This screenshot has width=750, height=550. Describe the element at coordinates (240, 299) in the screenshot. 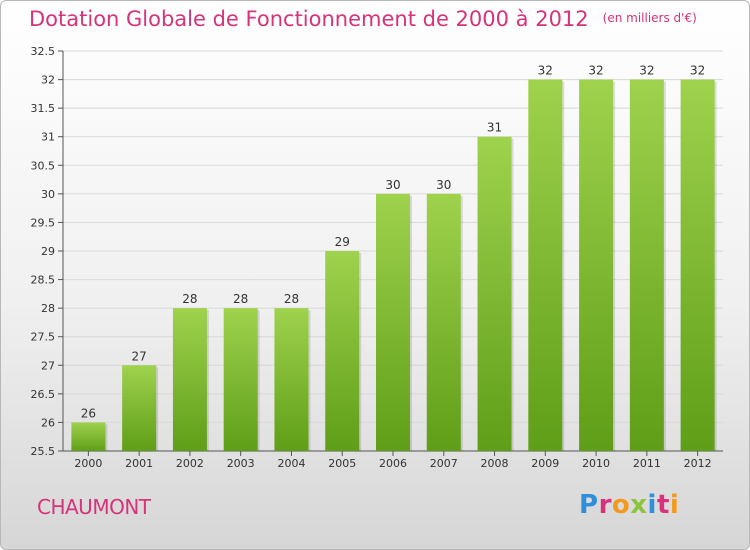

I see `data-label-2003: 28` at that location.